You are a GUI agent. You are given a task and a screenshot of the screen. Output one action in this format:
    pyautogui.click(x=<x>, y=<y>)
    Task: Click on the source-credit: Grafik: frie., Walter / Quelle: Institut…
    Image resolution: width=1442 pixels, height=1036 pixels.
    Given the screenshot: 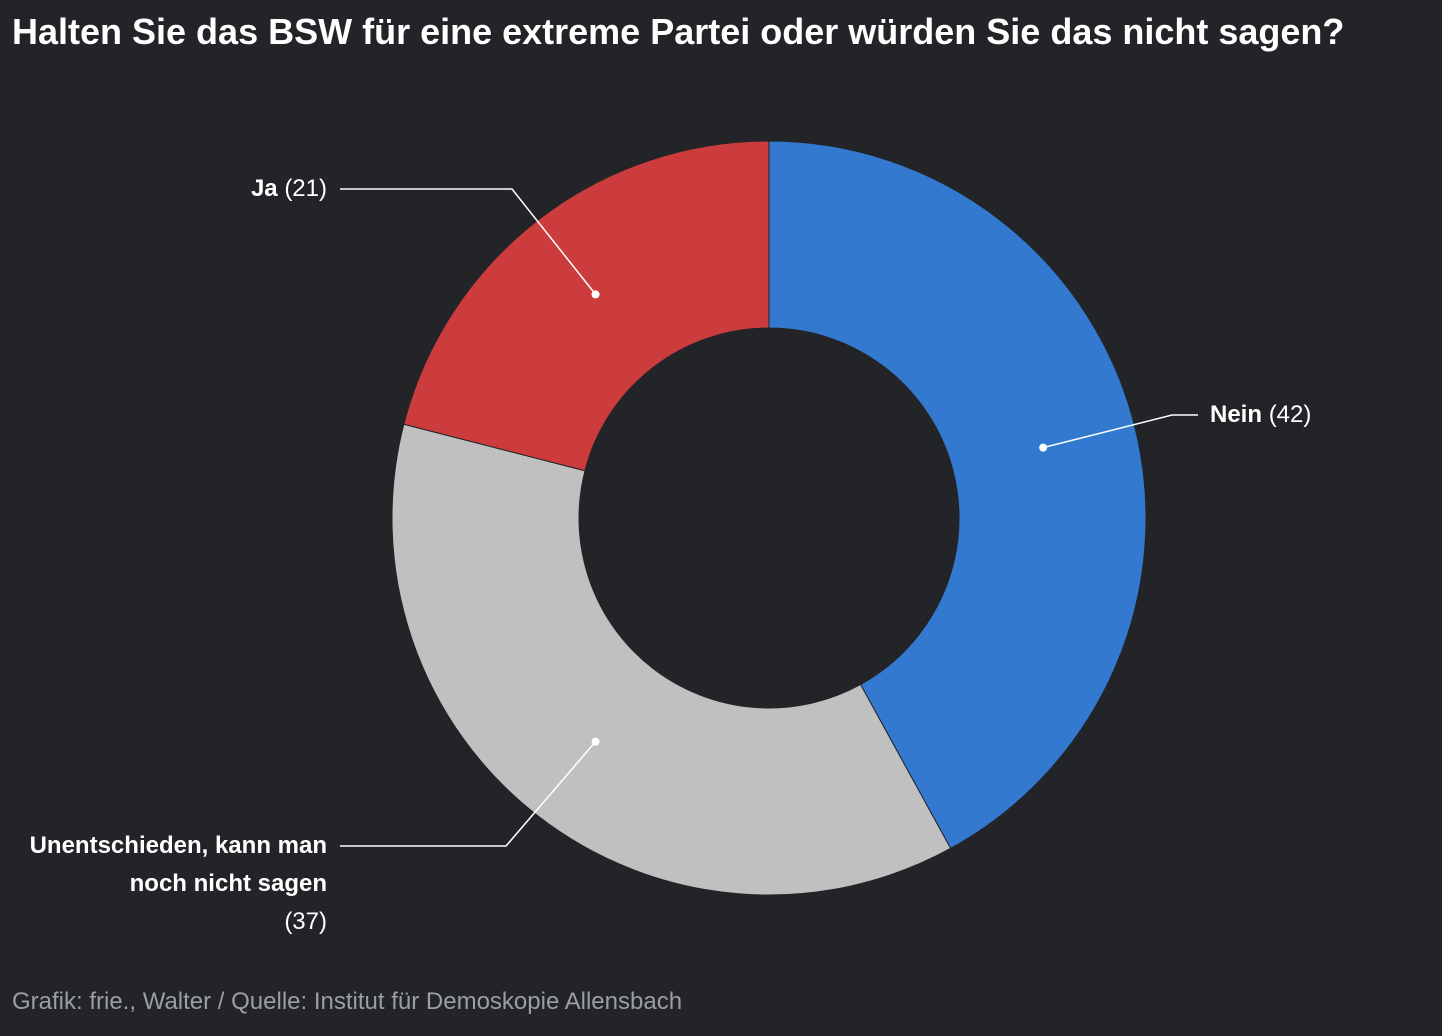 What is the action you would take?
    pyautogui.click(x=347, y=1001)
    